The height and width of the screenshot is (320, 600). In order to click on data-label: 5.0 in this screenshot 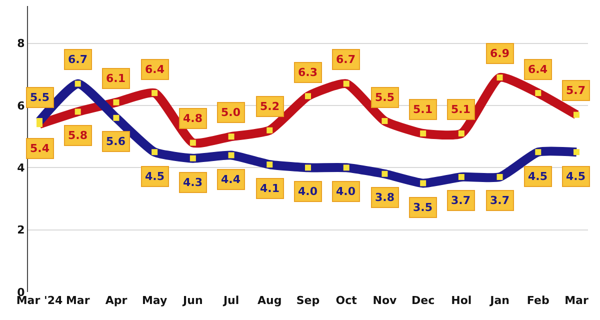, I will do `click(231, 112)`.